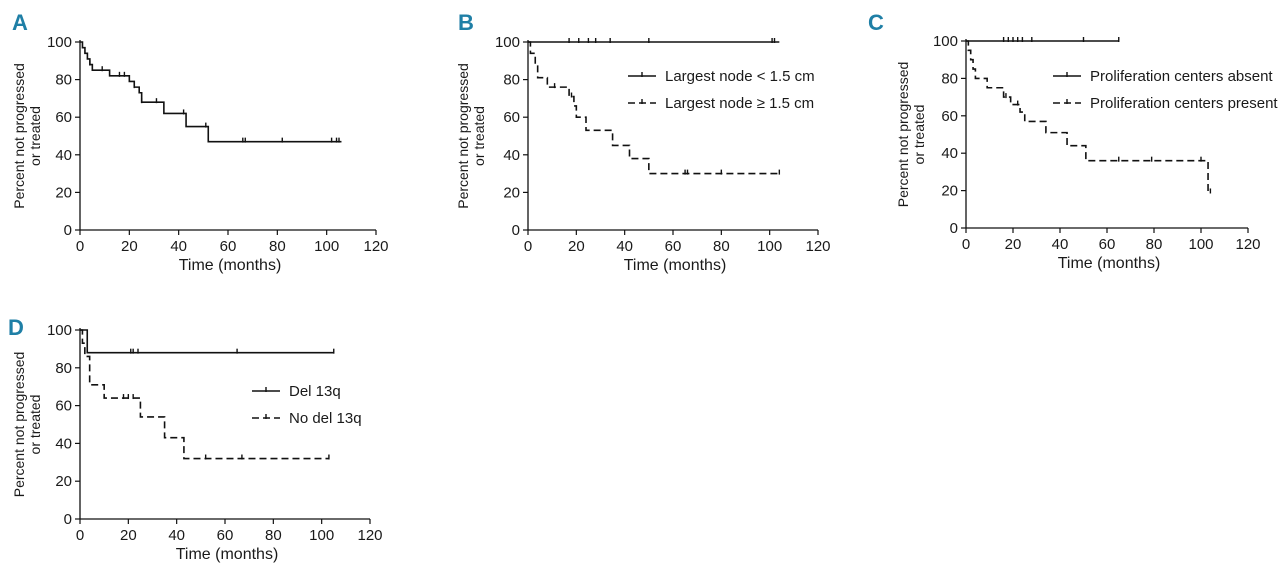  I want to click on legend-label: Del 13q, so click(315, 391).